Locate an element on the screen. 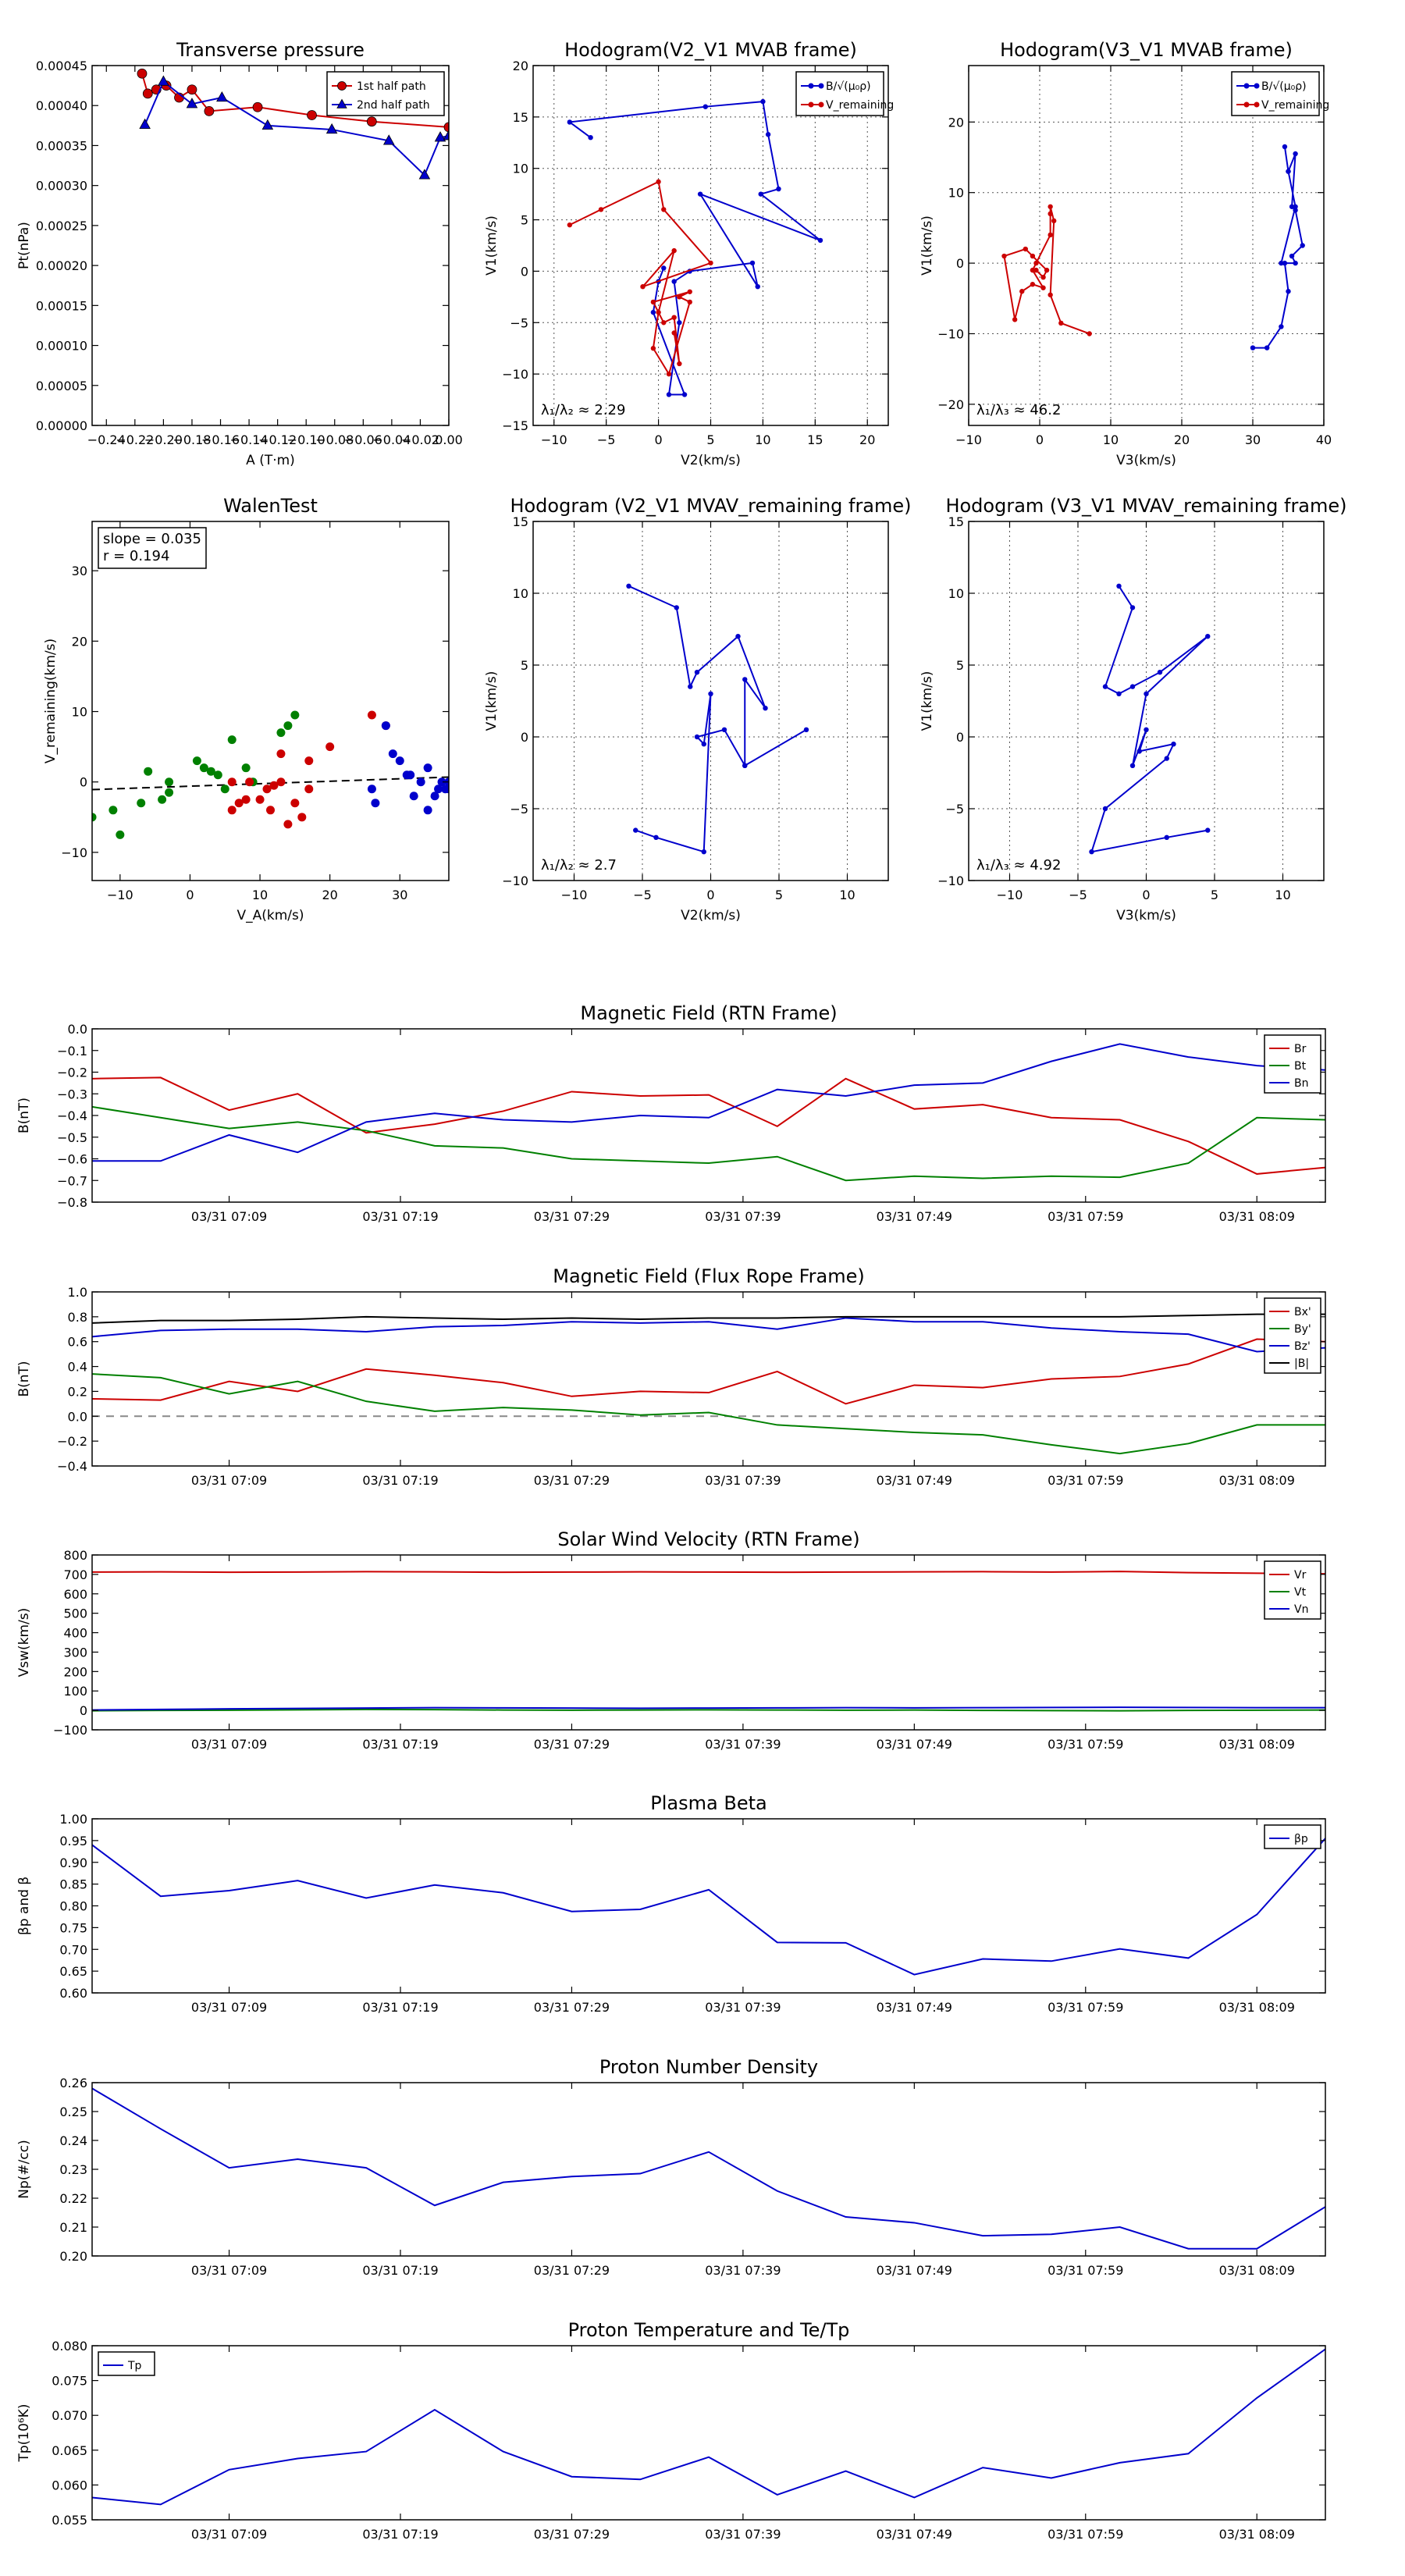  y-tick-label: −10 is located at coordinates (74, 852).